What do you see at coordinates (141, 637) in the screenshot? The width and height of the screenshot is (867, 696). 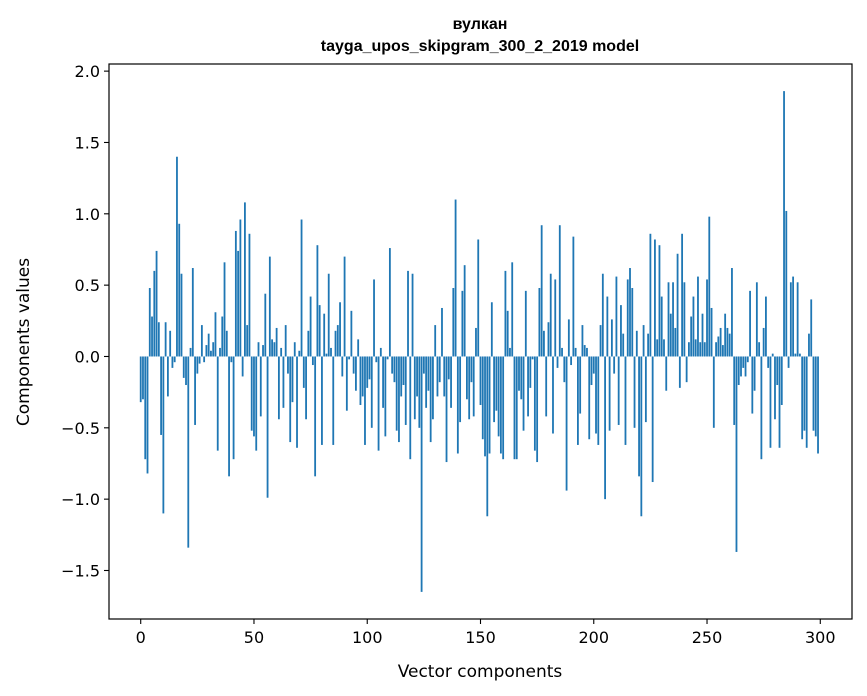 I see `x-tick-label: 0` at bounding box center [141, 637].